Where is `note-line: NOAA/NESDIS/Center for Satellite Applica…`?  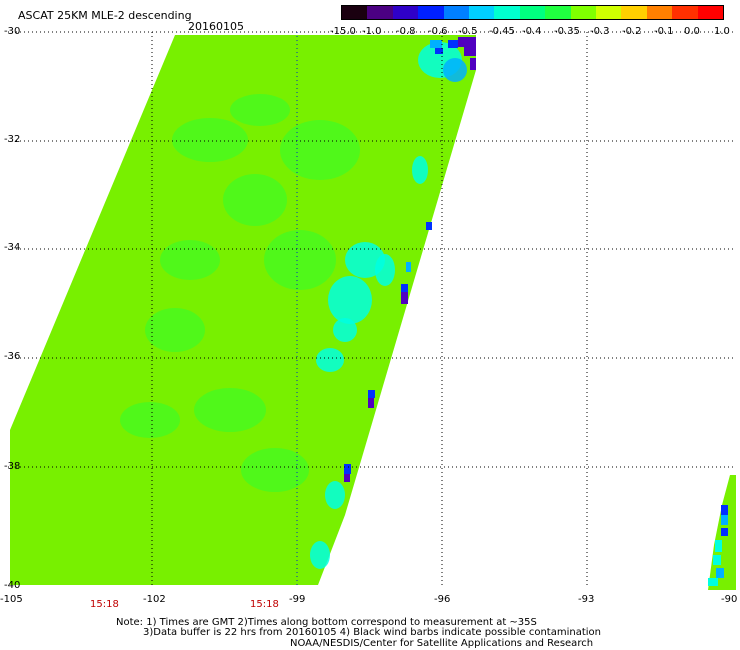 note-line: NOAA/NESDIS/Center for Satellite Applica… is located at coordinates (442, 643).